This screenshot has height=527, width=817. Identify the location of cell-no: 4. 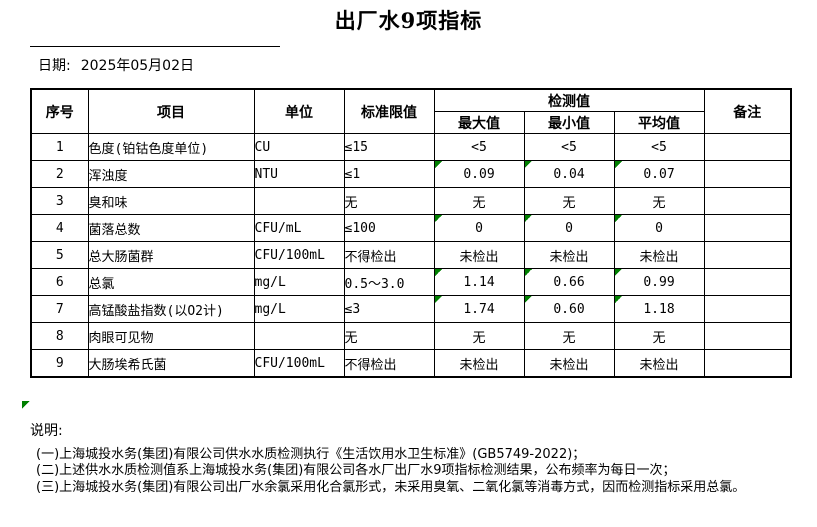
(59, 228).